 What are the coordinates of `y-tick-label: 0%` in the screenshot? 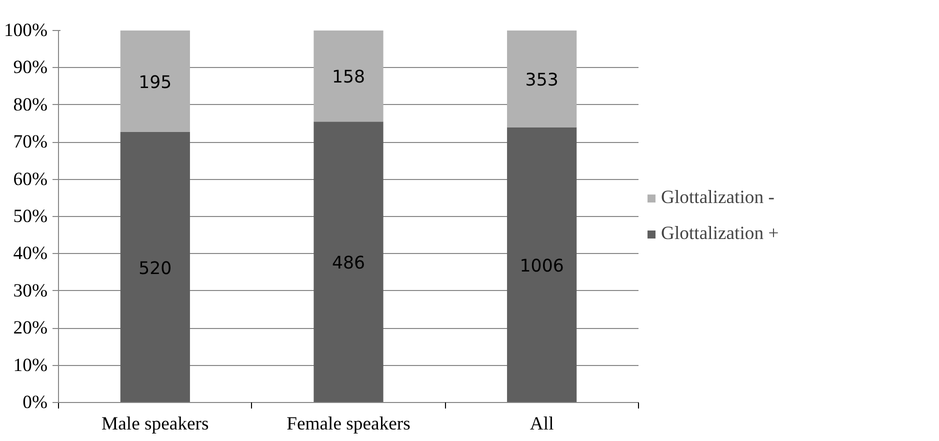 It's located at (35, 402).